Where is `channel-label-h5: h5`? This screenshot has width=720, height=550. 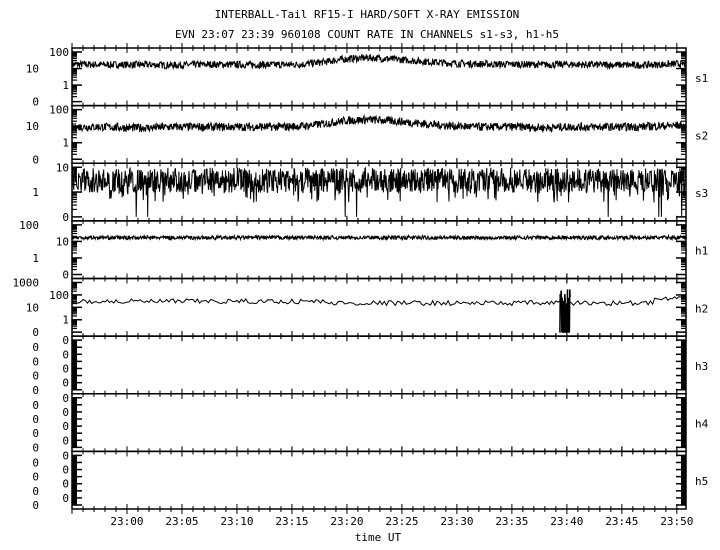 channel-label-h5: h5 is located at coordinates (701, 481).